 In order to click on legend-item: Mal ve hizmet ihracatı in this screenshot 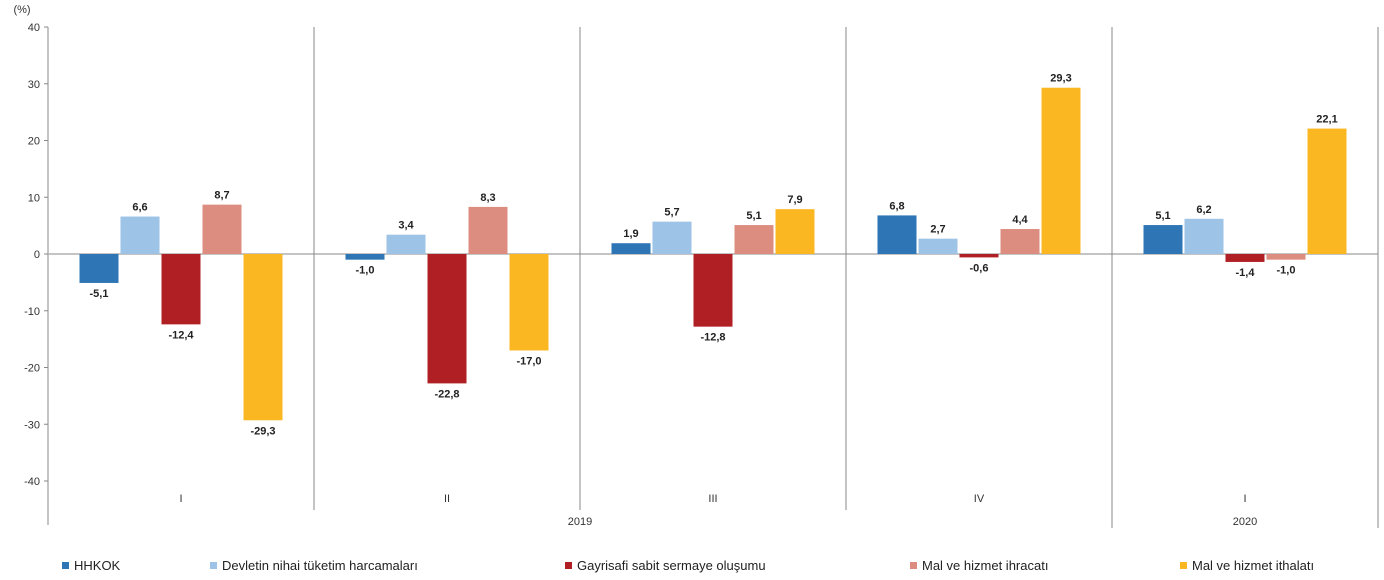, I will do `click(979, 565)`.